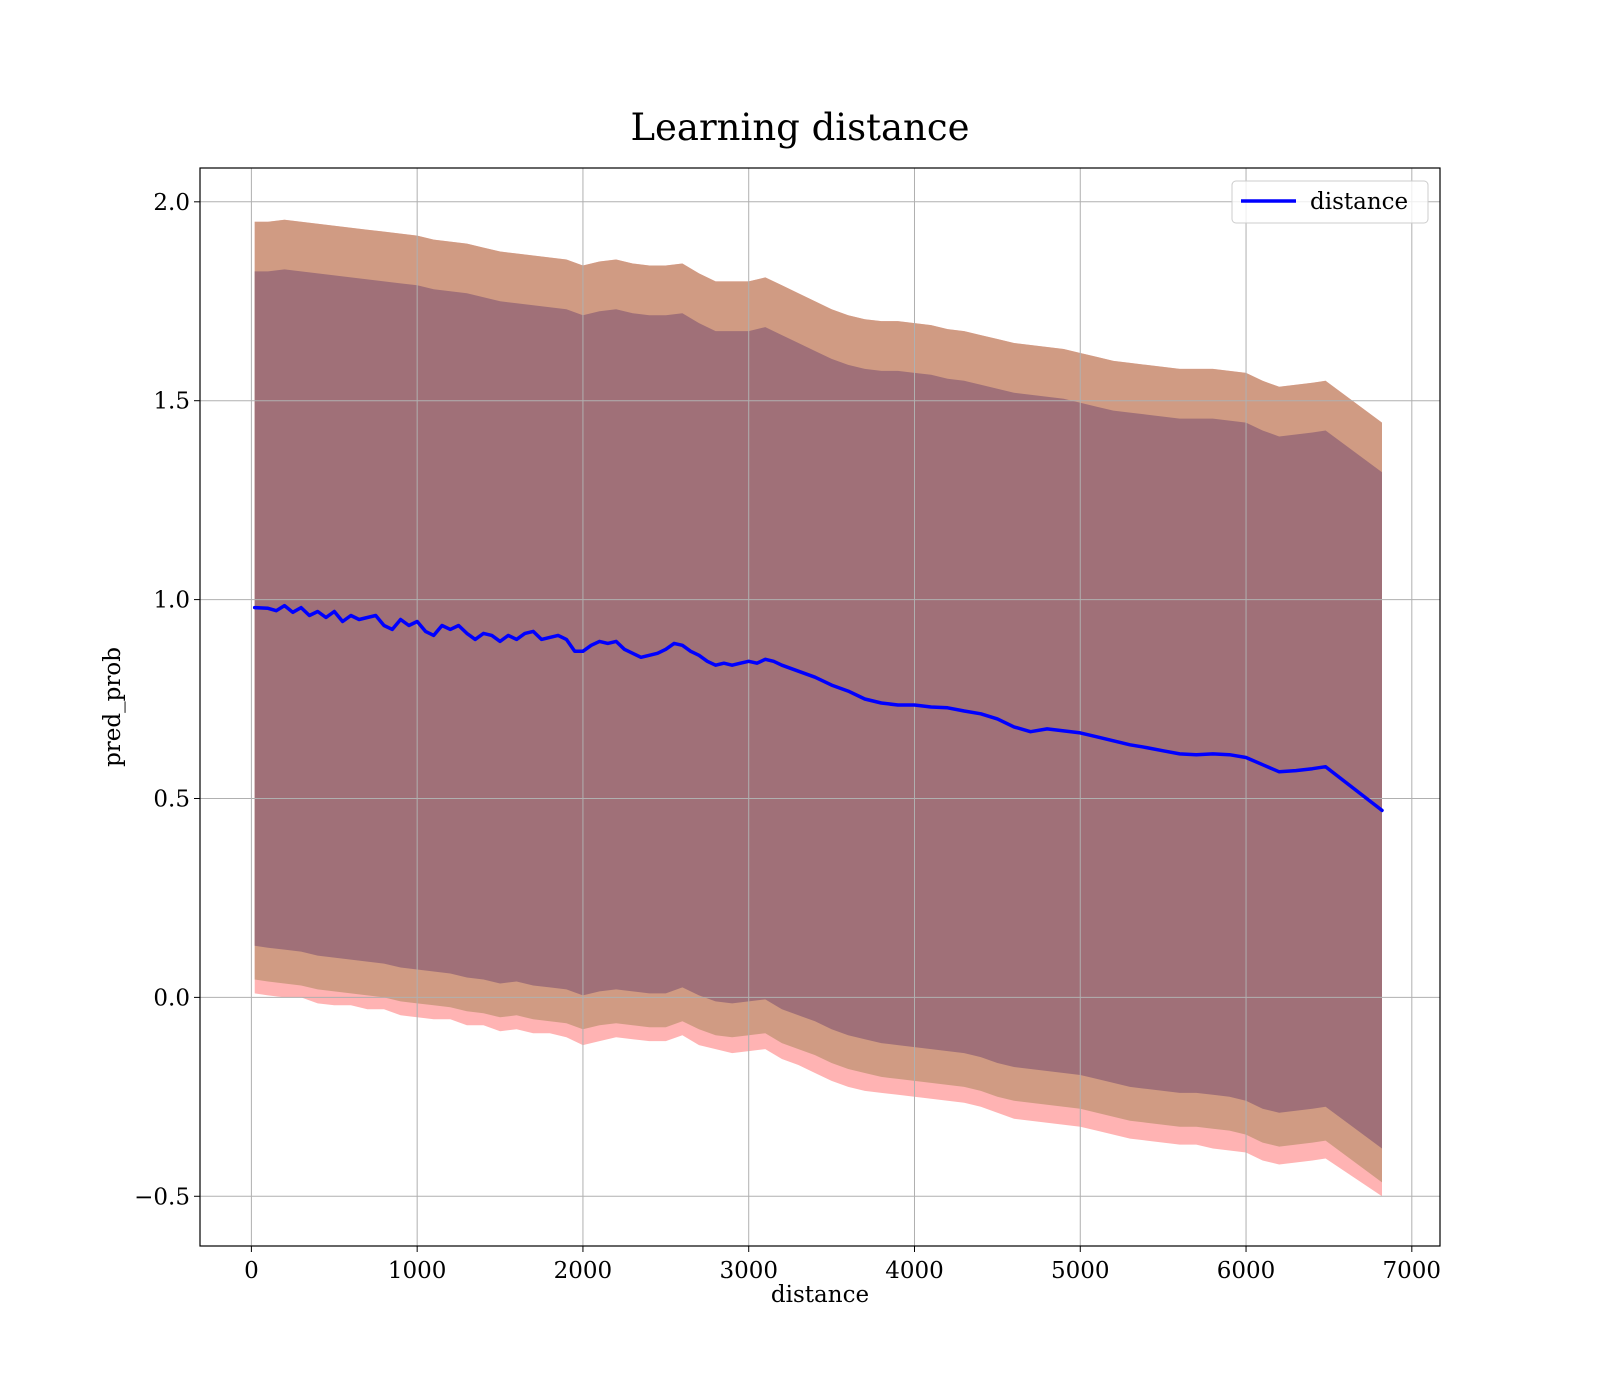 Image resolution: width=1600 pixels, height=1400 pixels. I want to click on x-axis-label: distance, so click(820, 1295).